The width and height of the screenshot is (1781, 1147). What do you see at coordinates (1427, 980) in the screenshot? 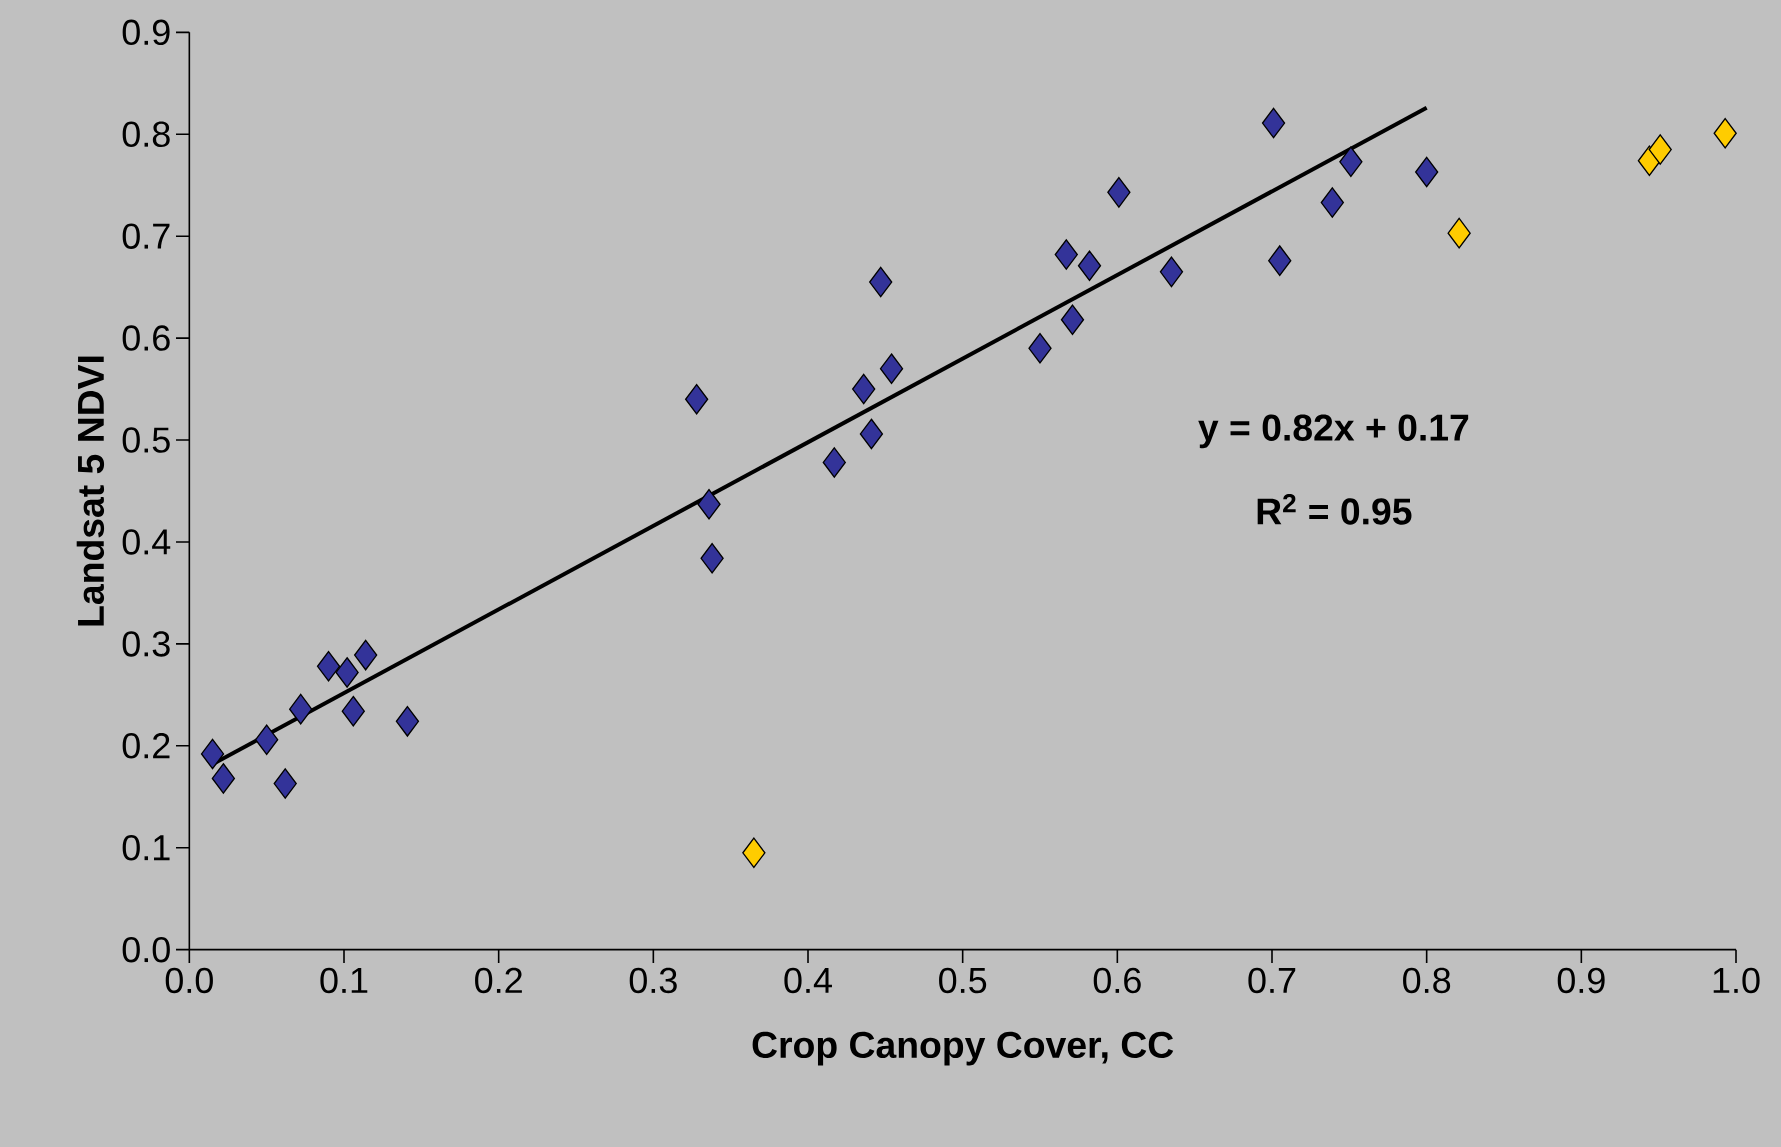
I see `x-tick-label: 0.8` at bounding box center [1427, 980].